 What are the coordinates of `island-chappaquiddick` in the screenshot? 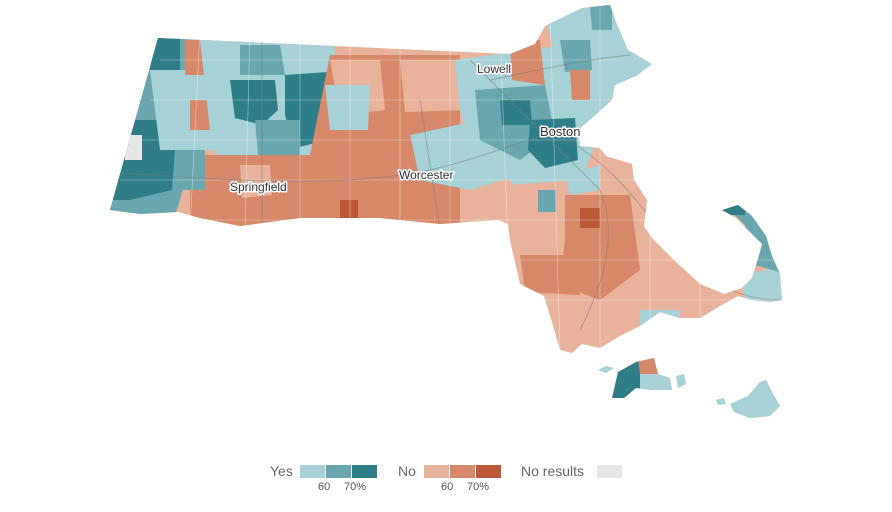 It's located at (681, 381).